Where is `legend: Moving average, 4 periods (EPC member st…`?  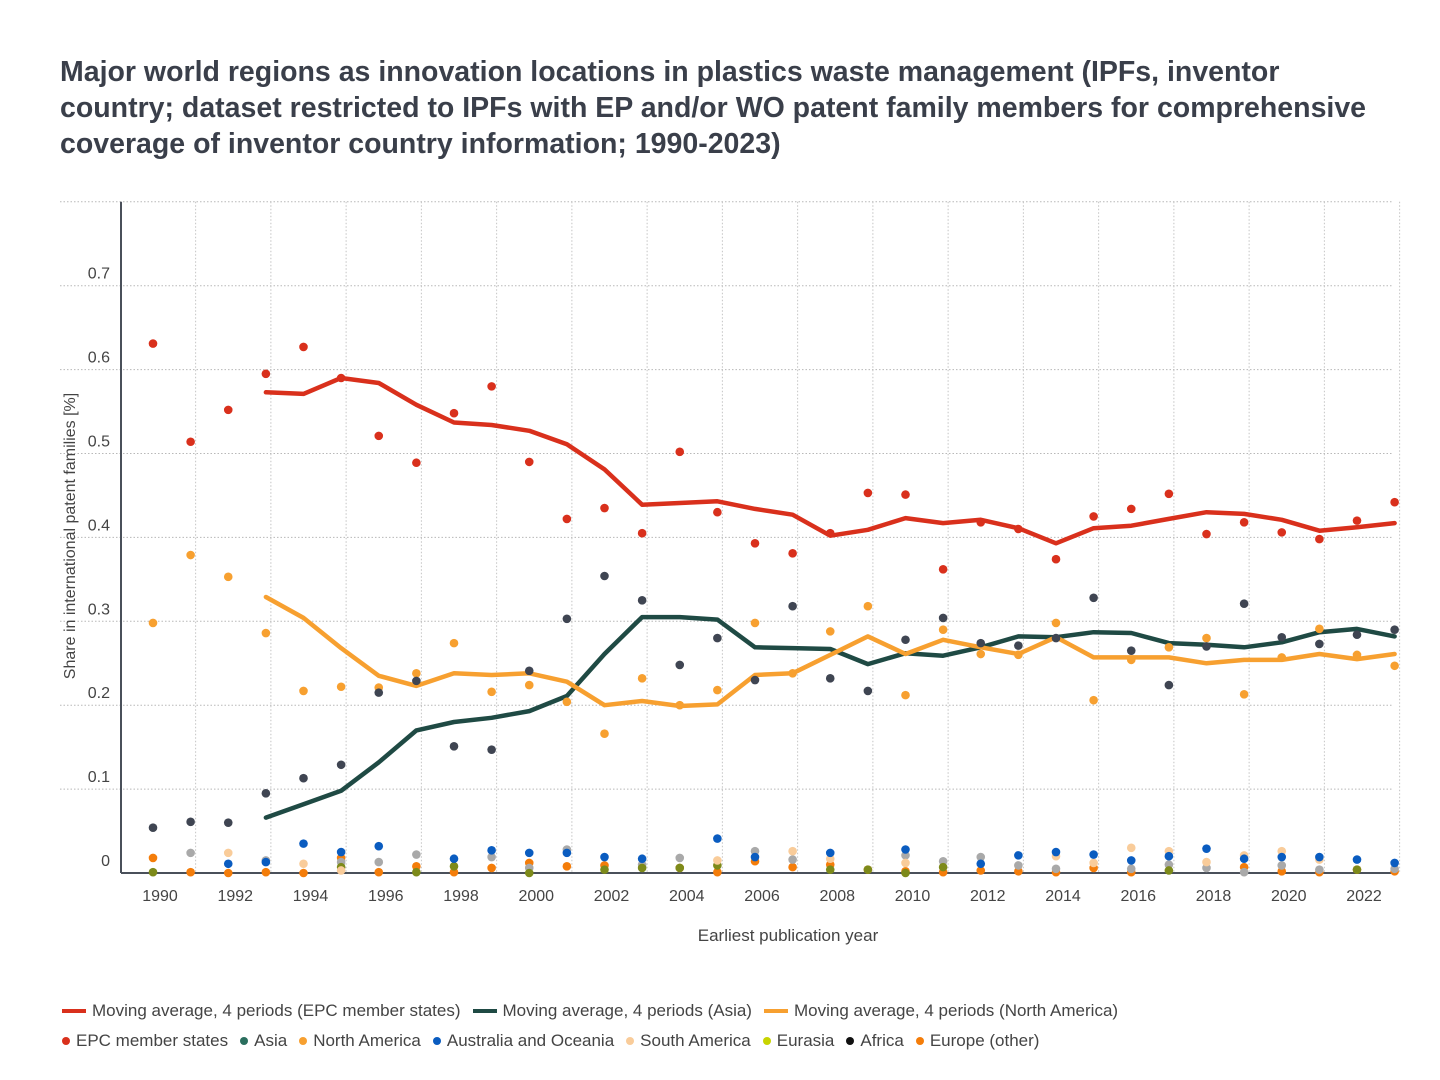
legend: Moving average, 4 periods (EPC member st… is located at coordinates (596, 1026).